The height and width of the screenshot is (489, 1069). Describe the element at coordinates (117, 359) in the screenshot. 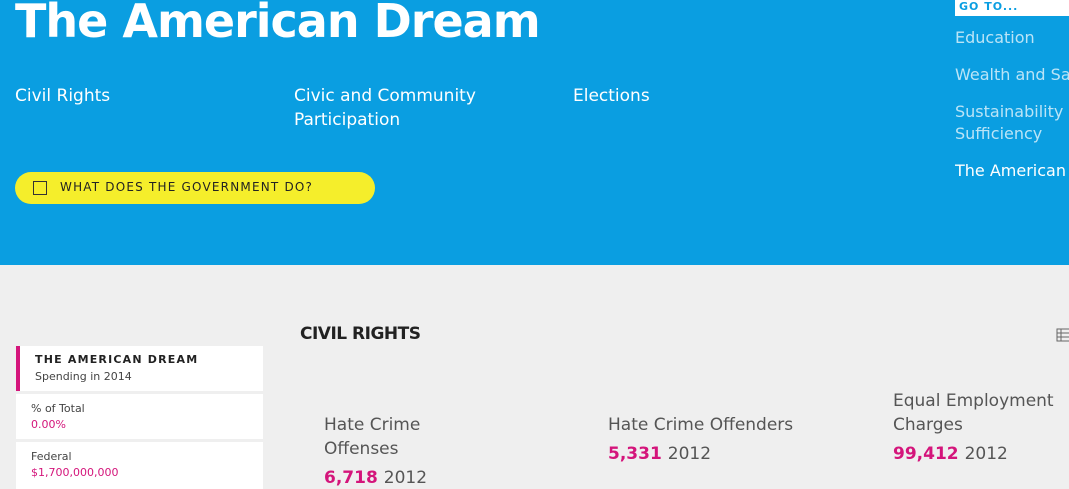

I see `sidebar-title: THE AMERICAN DREAM` at that location.